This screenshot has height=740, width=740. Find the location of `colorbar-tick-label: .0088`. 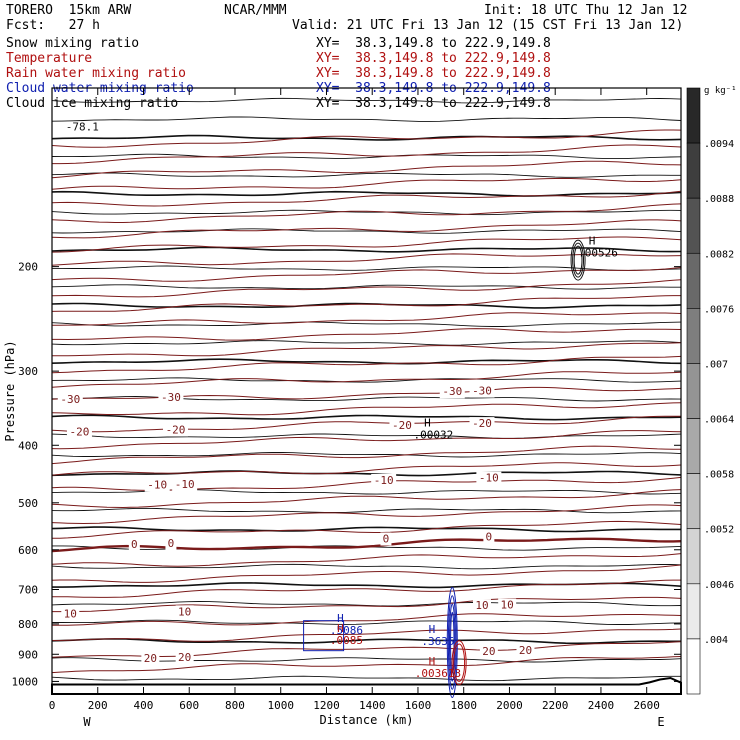

colorbar-tick-label: .0088 is located at coordinates (719, 199).